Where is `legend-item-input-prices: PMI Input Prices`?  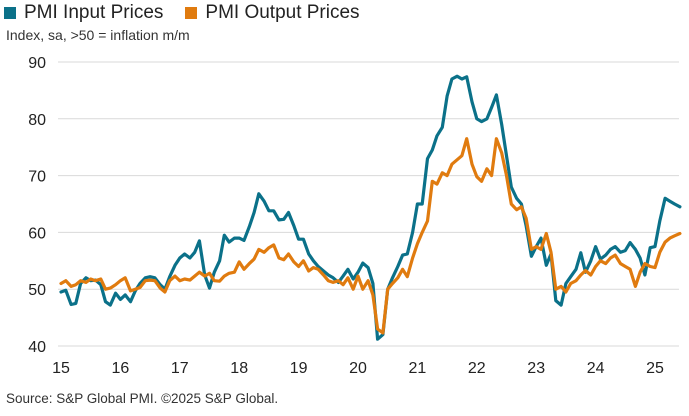 legend-item-input-prices: PMI Input Prices is located at coordinates (83, 13).